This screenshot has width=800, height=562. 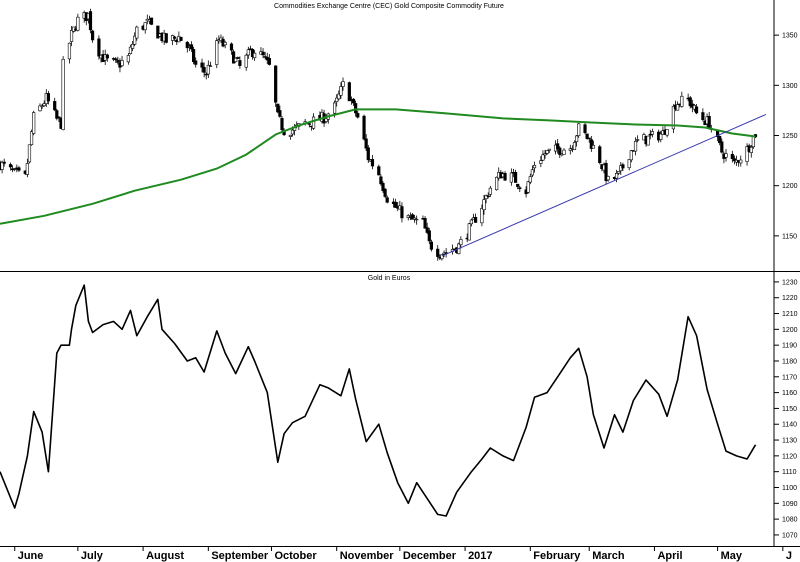 I want to click on x-tick-label: July, so click(x=92, y=556).